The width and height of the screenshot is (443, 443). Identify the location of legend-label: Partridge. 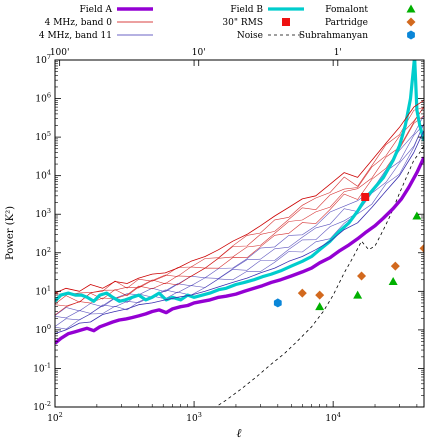
(346, 23).